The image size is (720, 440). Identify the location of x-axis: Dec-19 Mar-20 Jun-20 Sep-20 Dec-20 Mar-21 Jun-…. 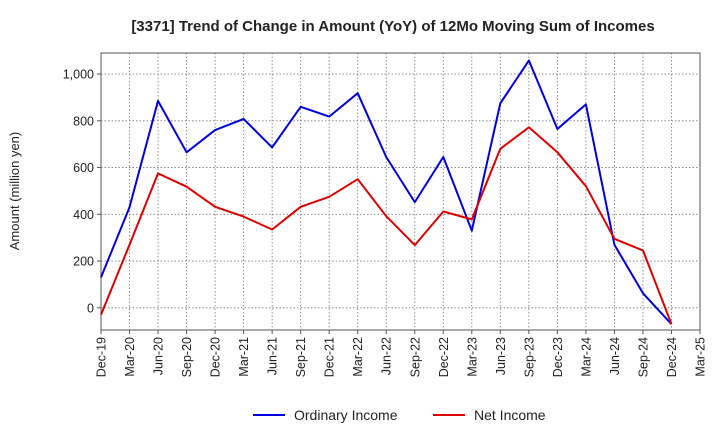
(401, 353).